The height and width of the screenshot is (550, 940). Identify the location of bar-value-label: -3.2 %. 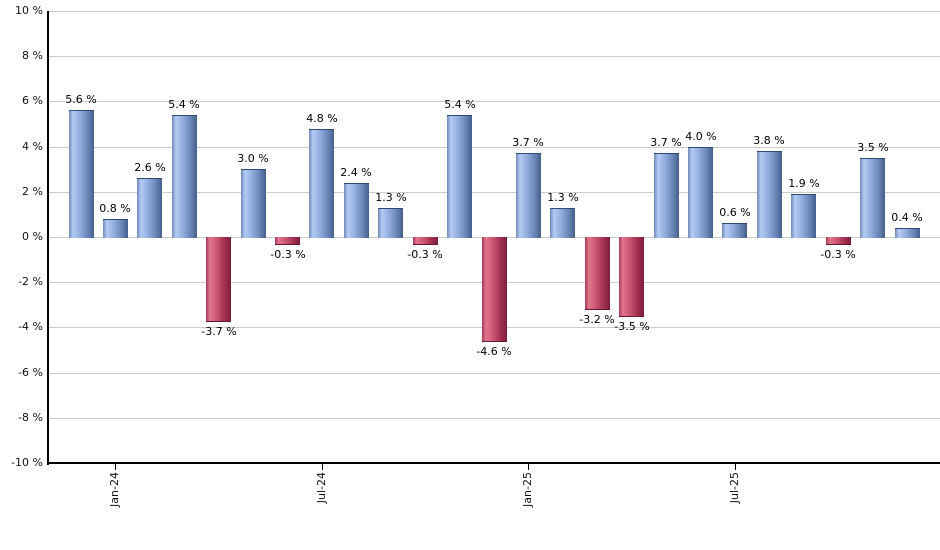
(597, 319).